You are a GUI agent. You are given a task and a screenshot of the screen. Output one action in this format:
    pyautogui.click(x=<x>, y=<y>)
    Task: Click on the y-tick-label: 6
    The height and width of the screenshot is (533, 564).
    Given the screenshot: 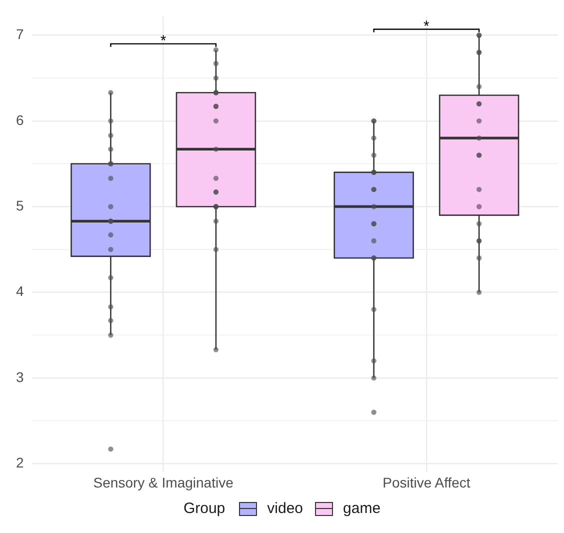 What is the action you would take?
    pyautogui.click(x=20, y=120)
    